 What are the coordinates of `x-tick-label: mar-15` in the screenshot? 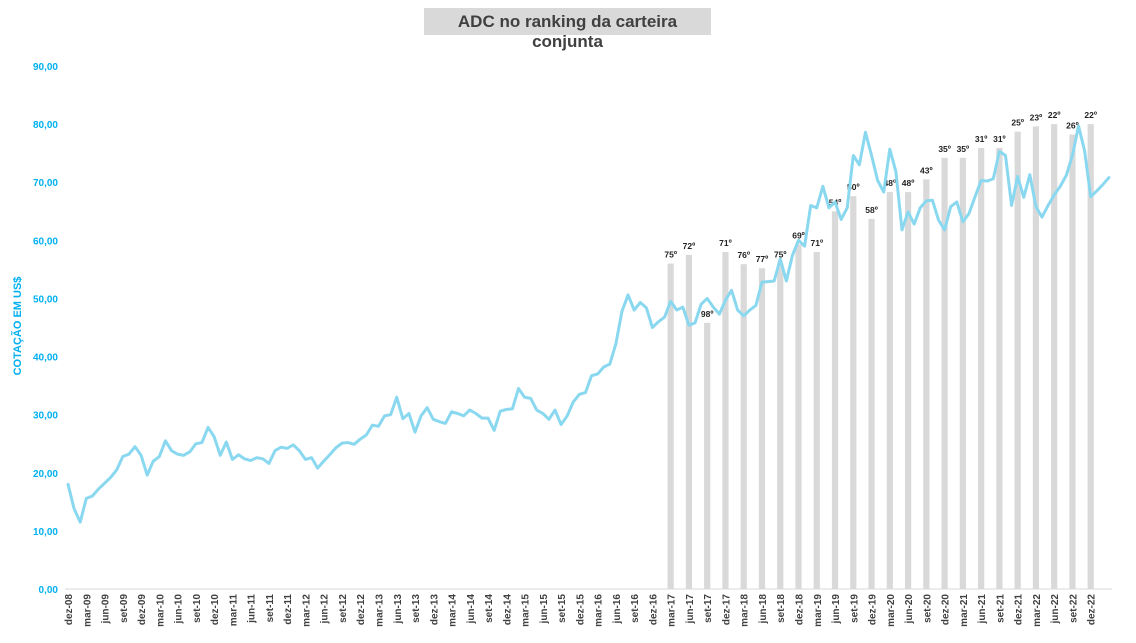 It's located at (526, 610).